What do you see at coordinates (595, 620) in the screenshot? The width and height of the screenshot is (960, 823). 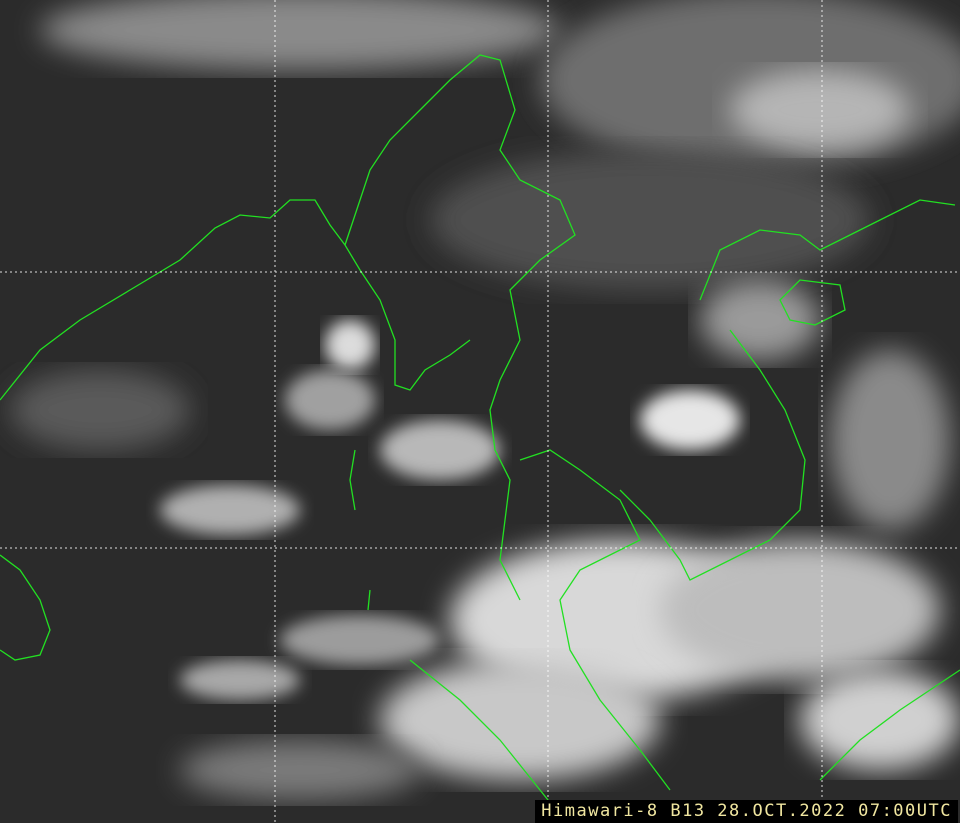 I see `thailand-malay-coastline` at bounding box center [595, 620].